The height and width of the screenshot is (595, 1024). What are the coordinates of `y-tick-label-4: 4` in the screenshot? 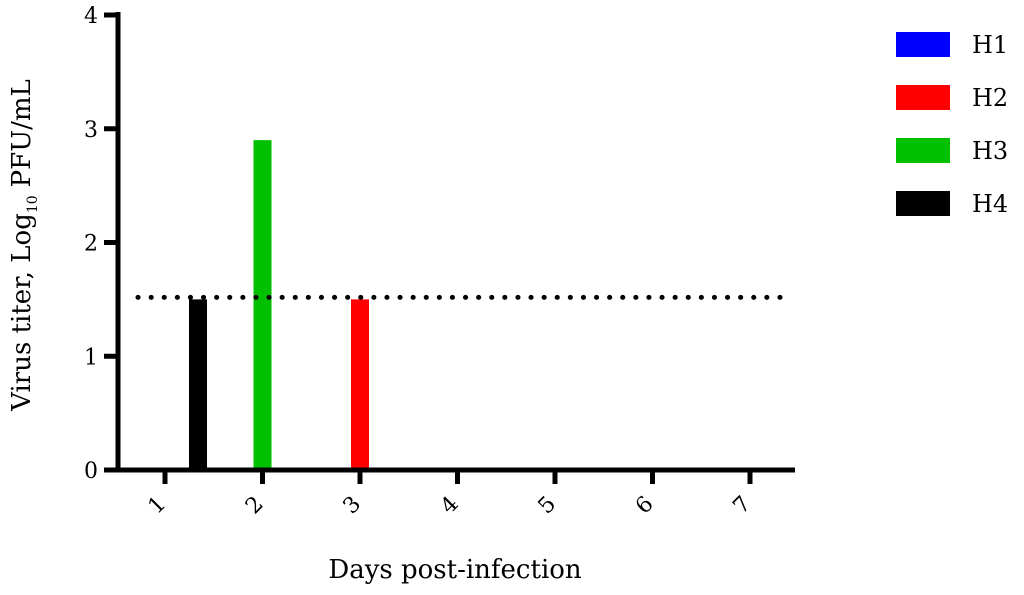 It's located at (91, 16).